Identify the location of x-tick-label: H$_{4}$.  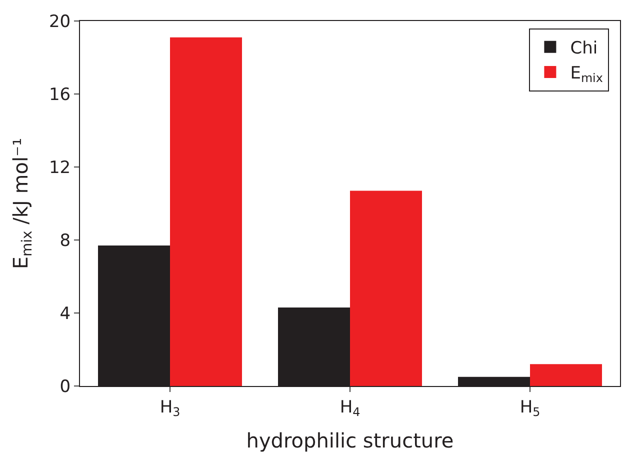
(350, 408).